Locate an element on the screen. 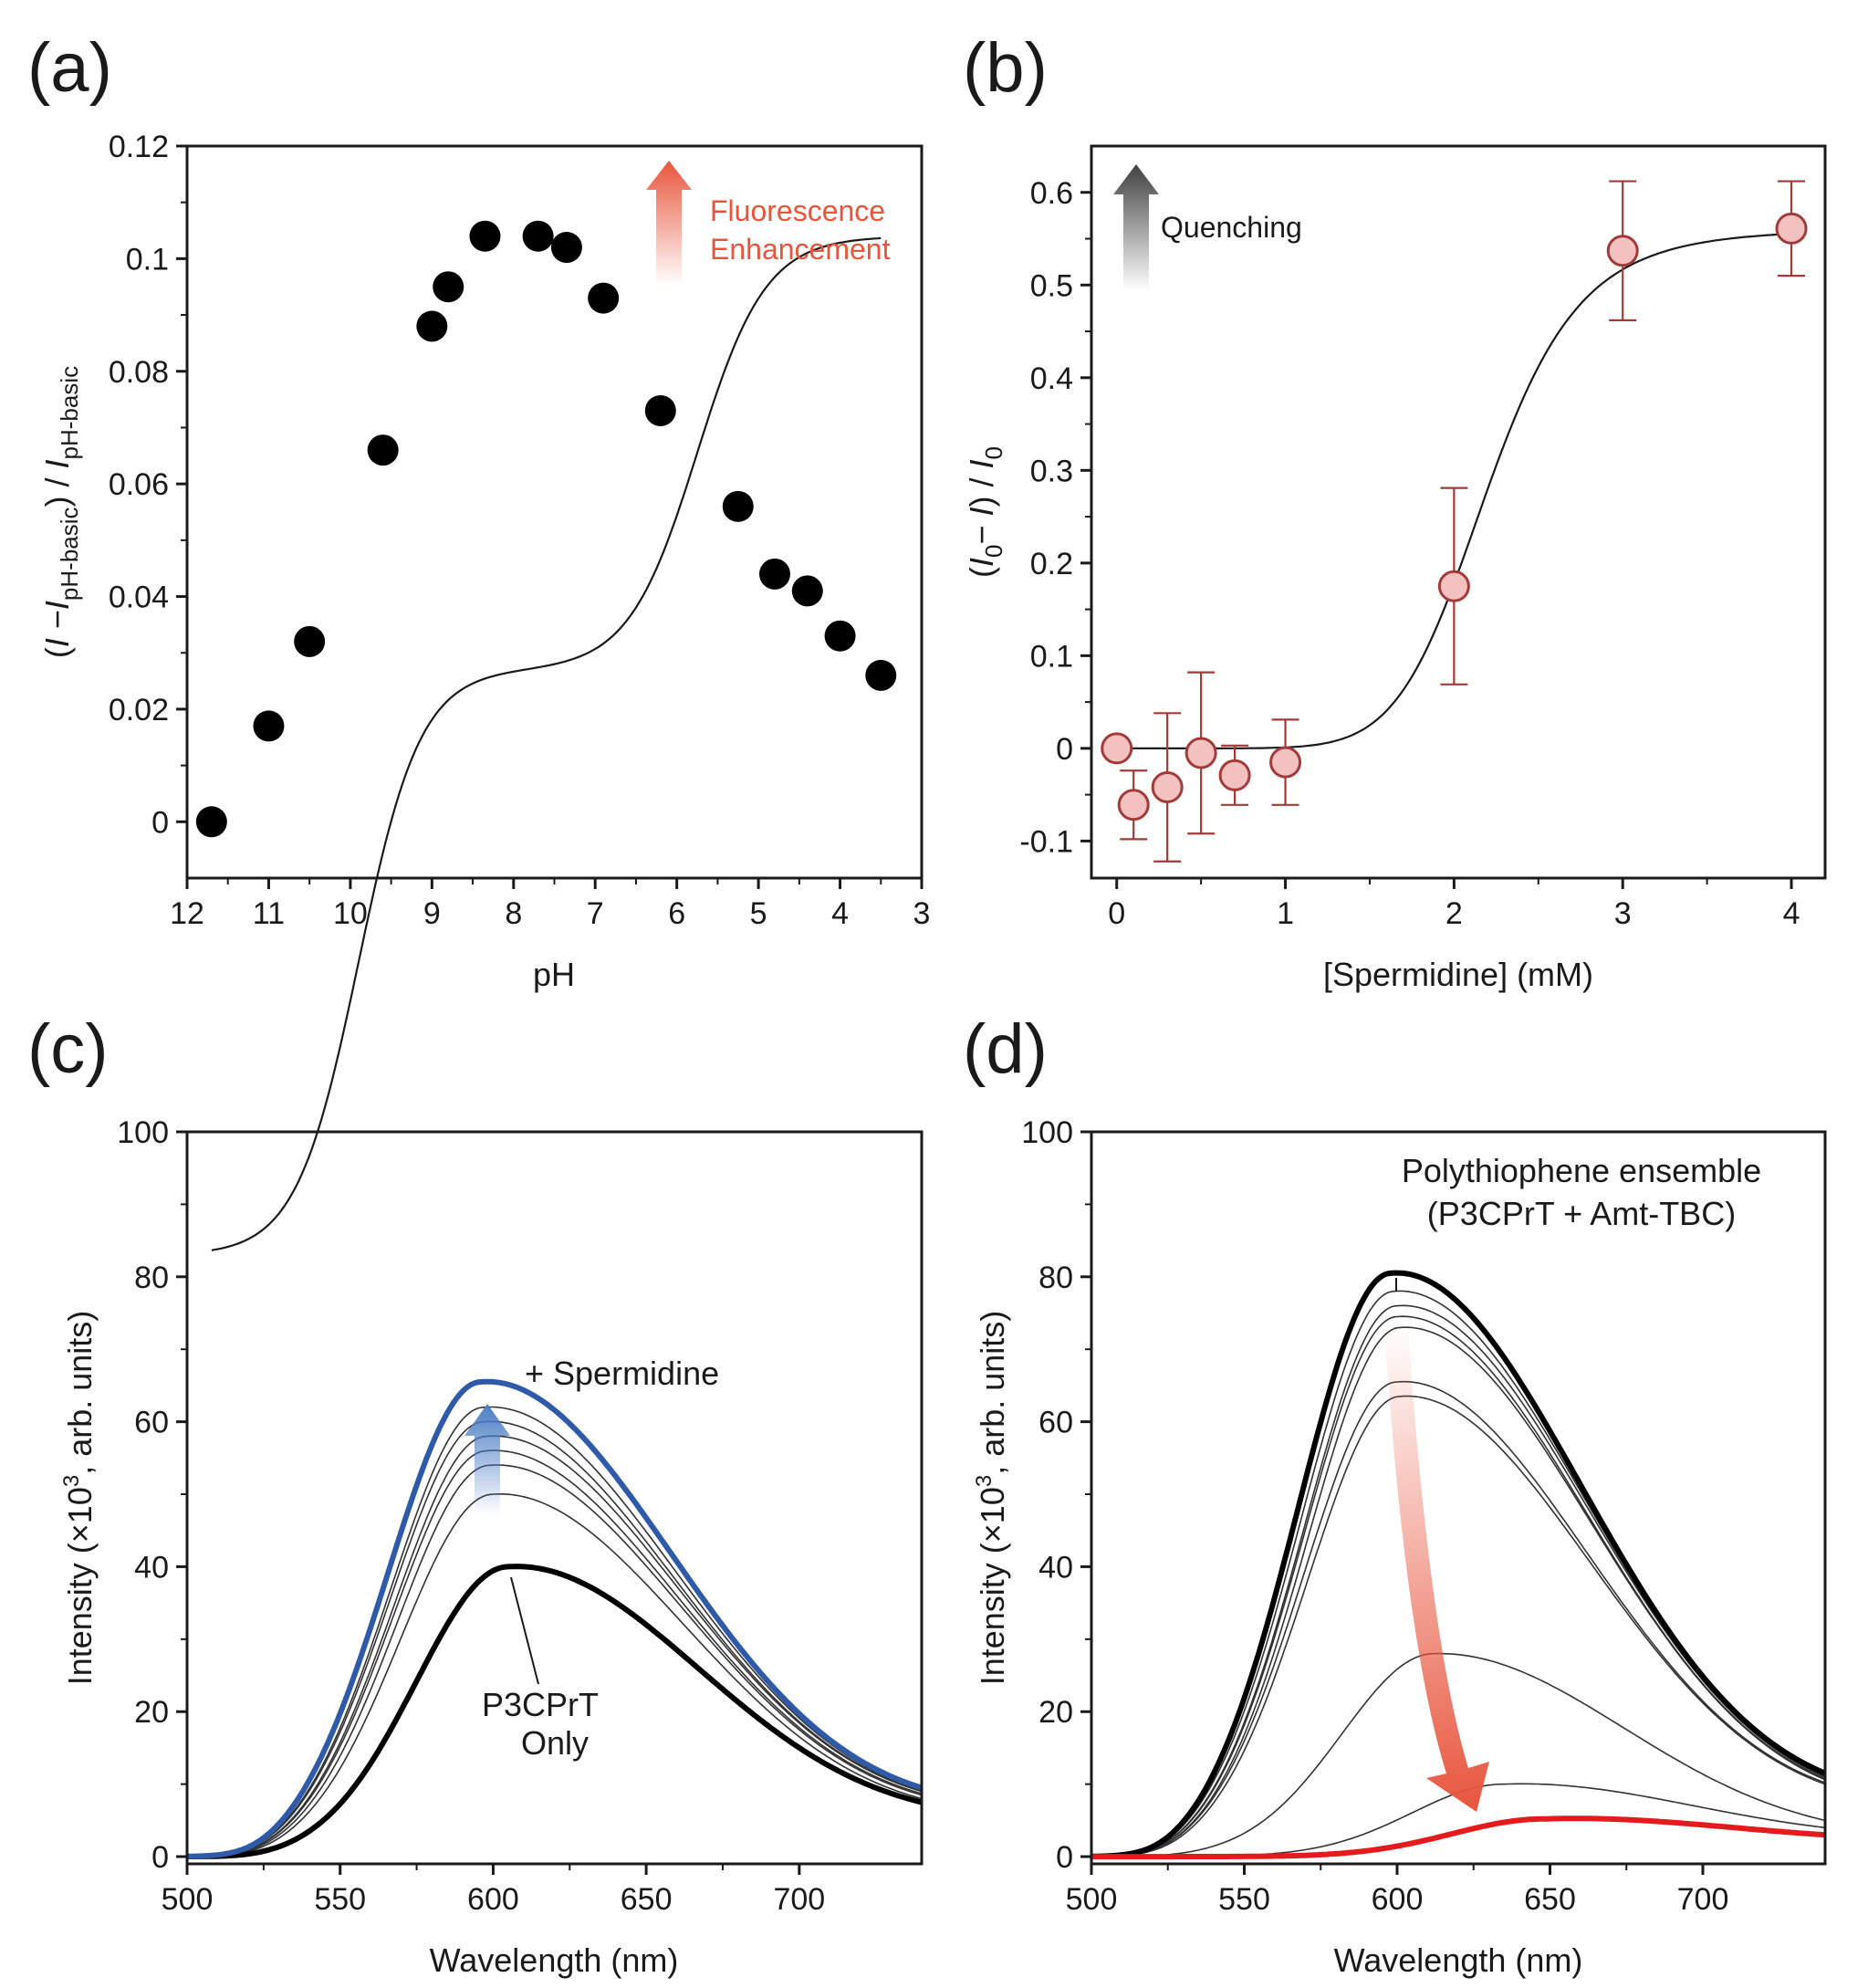  spermidine-label: + Spermidine is located at coordinates (622, 1373).